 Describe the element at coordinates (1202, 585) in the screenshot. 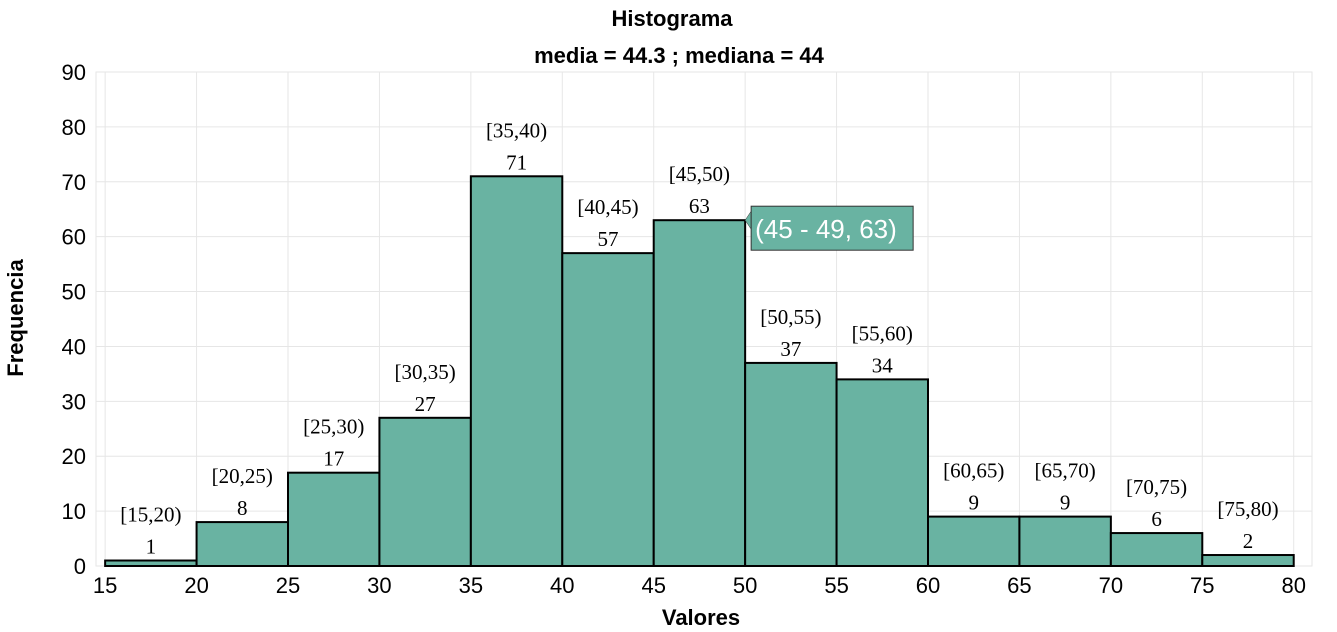

I see `x-tick-label: 75` at that location.